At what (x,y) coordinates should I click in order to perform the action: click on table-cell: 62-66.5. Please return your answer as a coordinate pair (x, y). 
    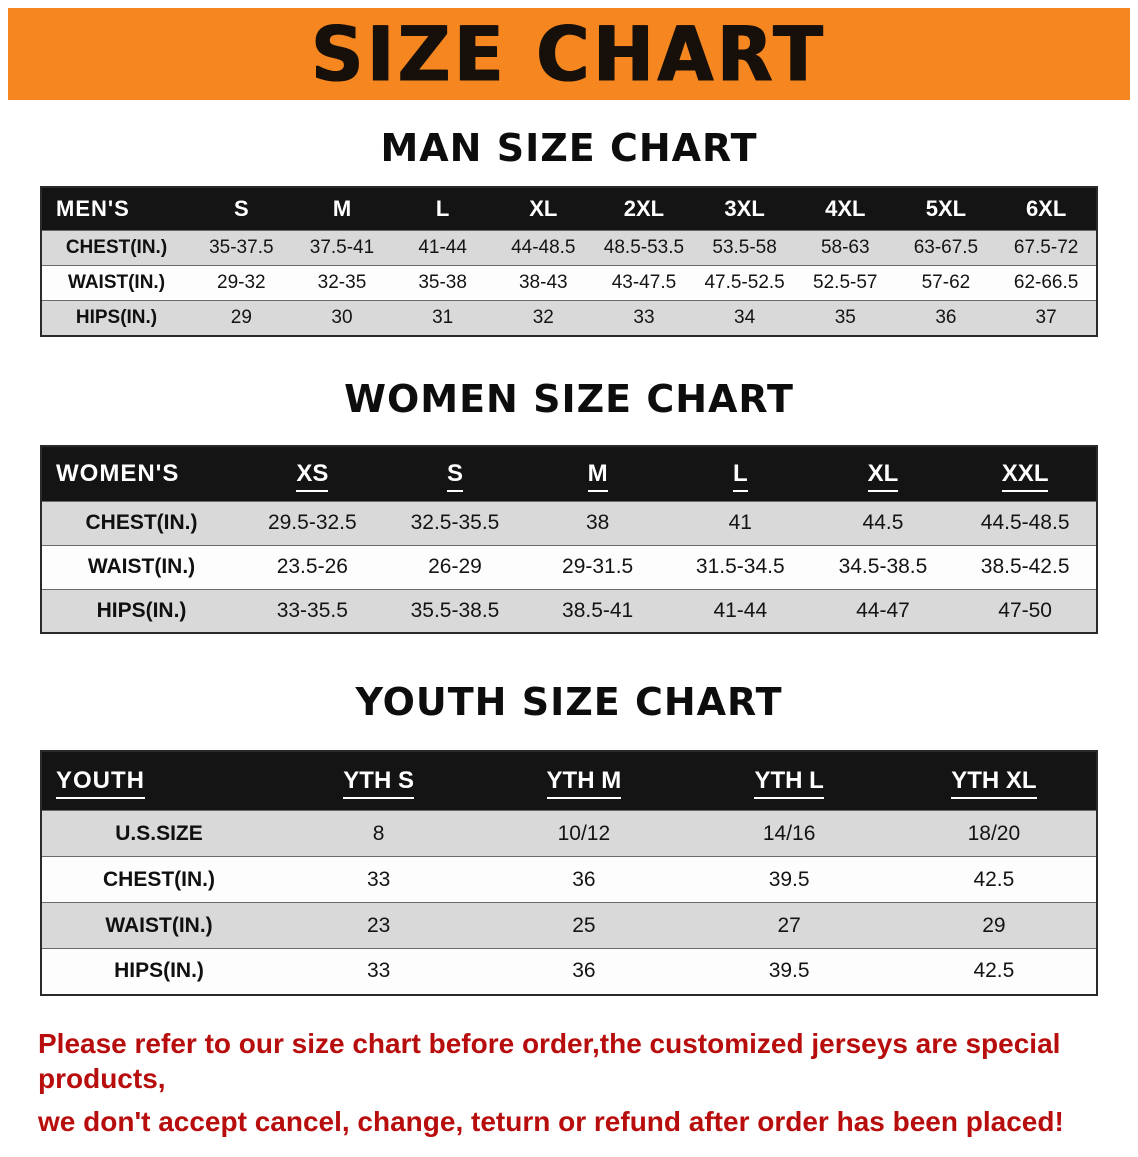
    Looking at the image, I should click on (1046, 283).